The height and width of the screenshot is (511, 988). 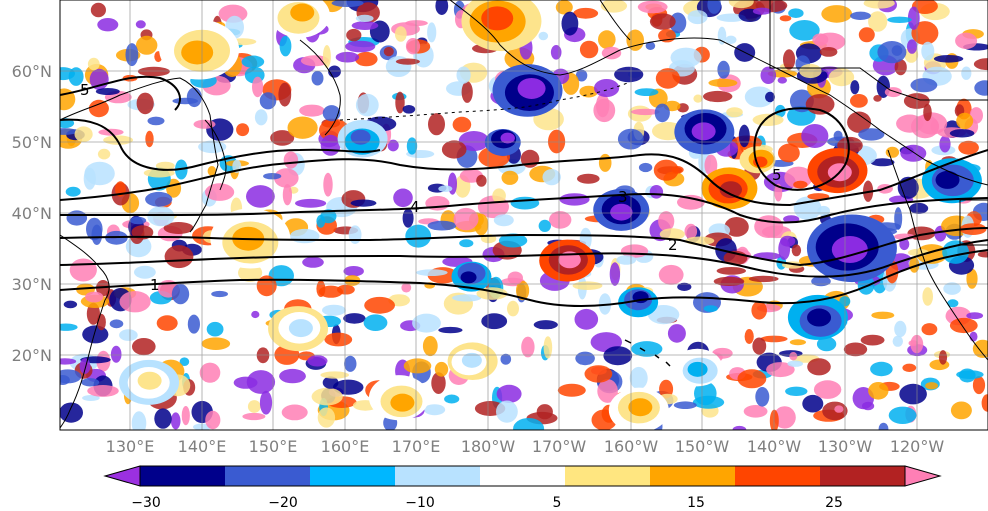 What do you see at coordinates (923, 476) in the screenshot?
I see `colorbar-extend-max` at bounding box center [923, 476].